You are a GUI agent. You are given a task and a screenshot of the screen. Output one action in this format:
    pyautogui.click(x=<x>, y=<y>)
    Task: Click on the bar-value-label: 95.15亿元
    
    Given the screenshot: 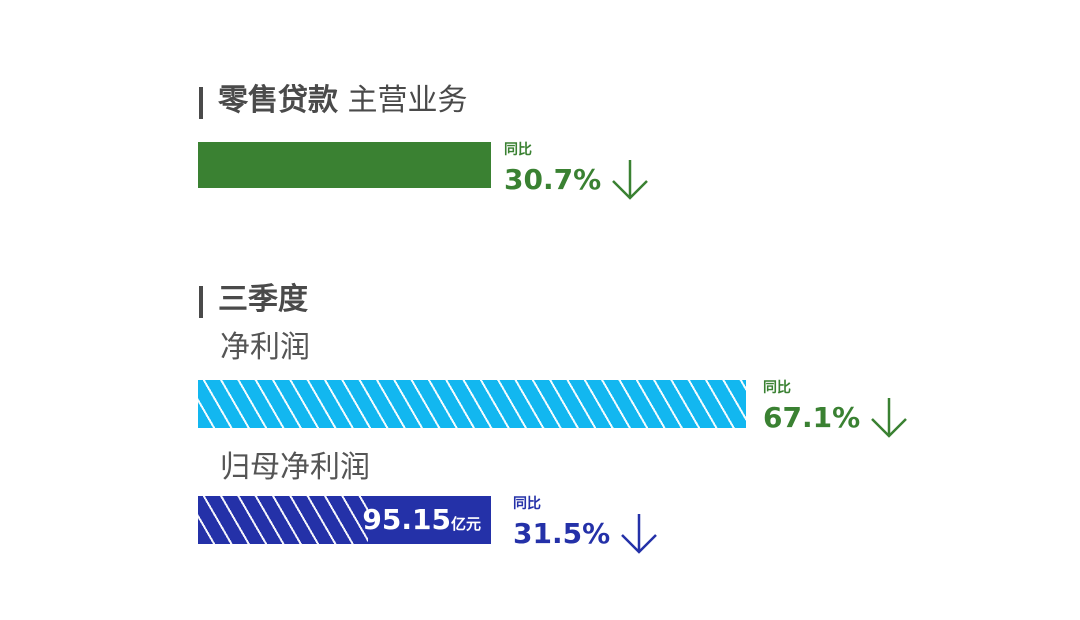 What is the action you would take?
    pyautogui.click(x=421, y=520)
    